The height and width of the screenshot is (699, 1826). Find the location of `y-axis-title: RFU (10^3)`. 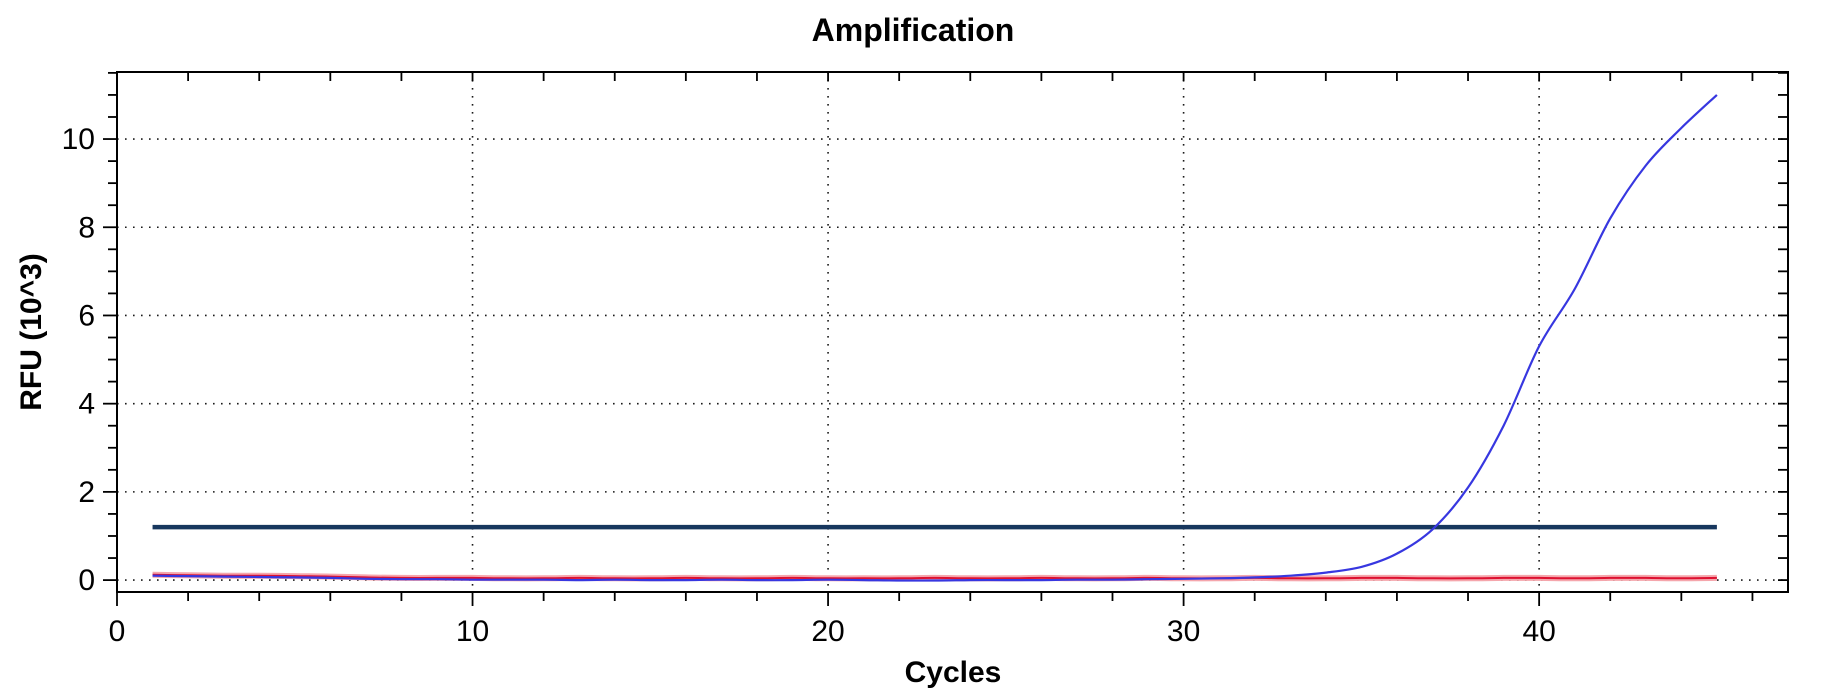

y-axis-title: RFU (10^3) is located at coordinates (31, 332).